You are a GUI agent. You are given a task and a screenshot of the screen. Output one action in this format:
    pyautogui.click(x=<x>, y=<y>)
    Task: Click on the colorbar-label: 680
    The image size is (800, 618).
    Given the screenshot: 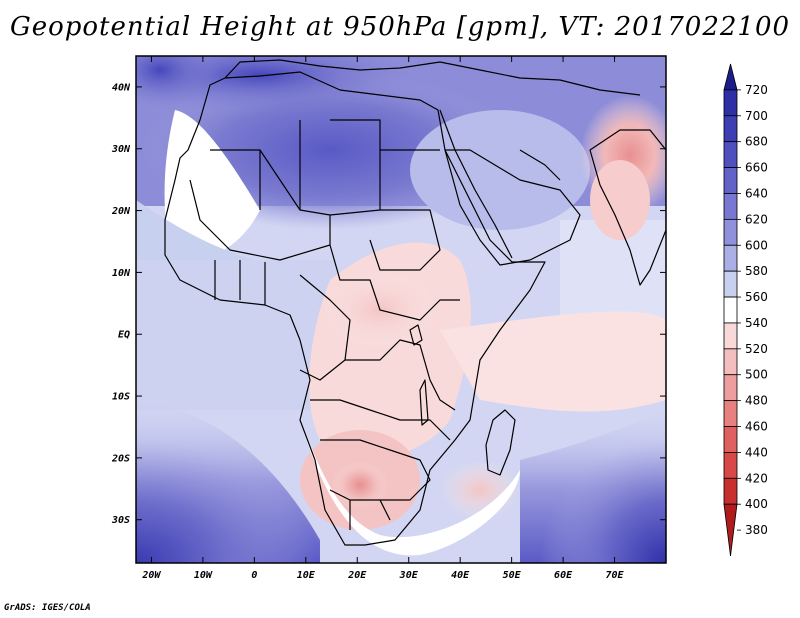 What is the action you would take?
    pyautogui.click(x=756, y=142)
    